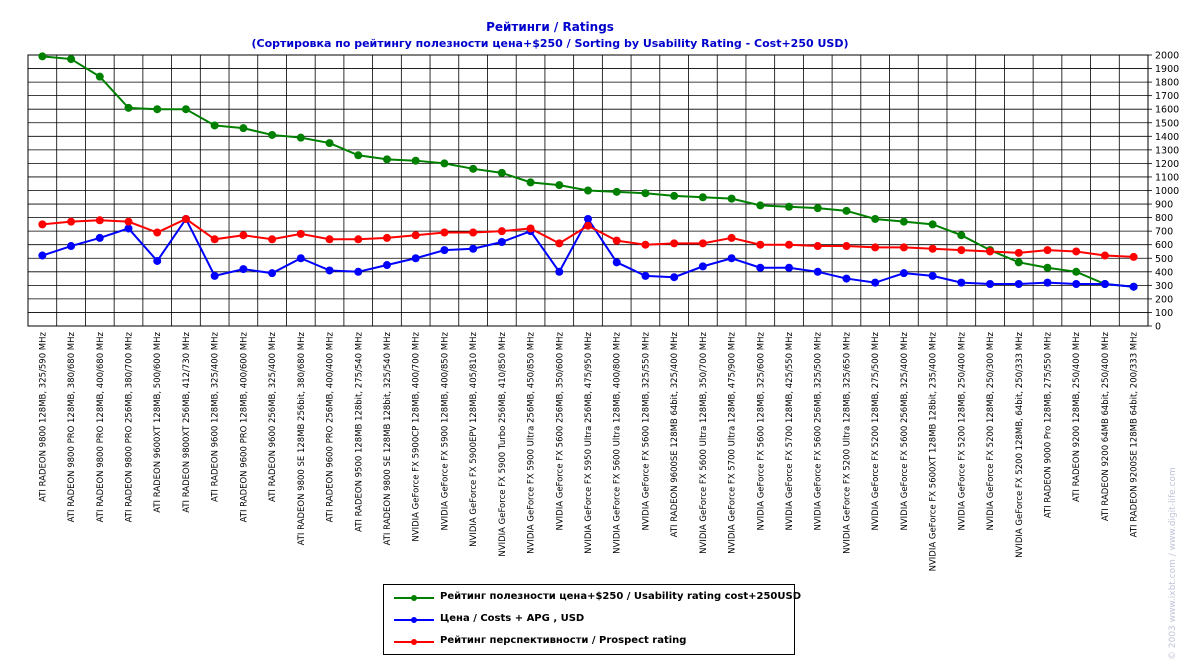 The width and height of the screenshot is (1183, 672). I want to click on y-tick-label: 2000, so click(1167, 56).